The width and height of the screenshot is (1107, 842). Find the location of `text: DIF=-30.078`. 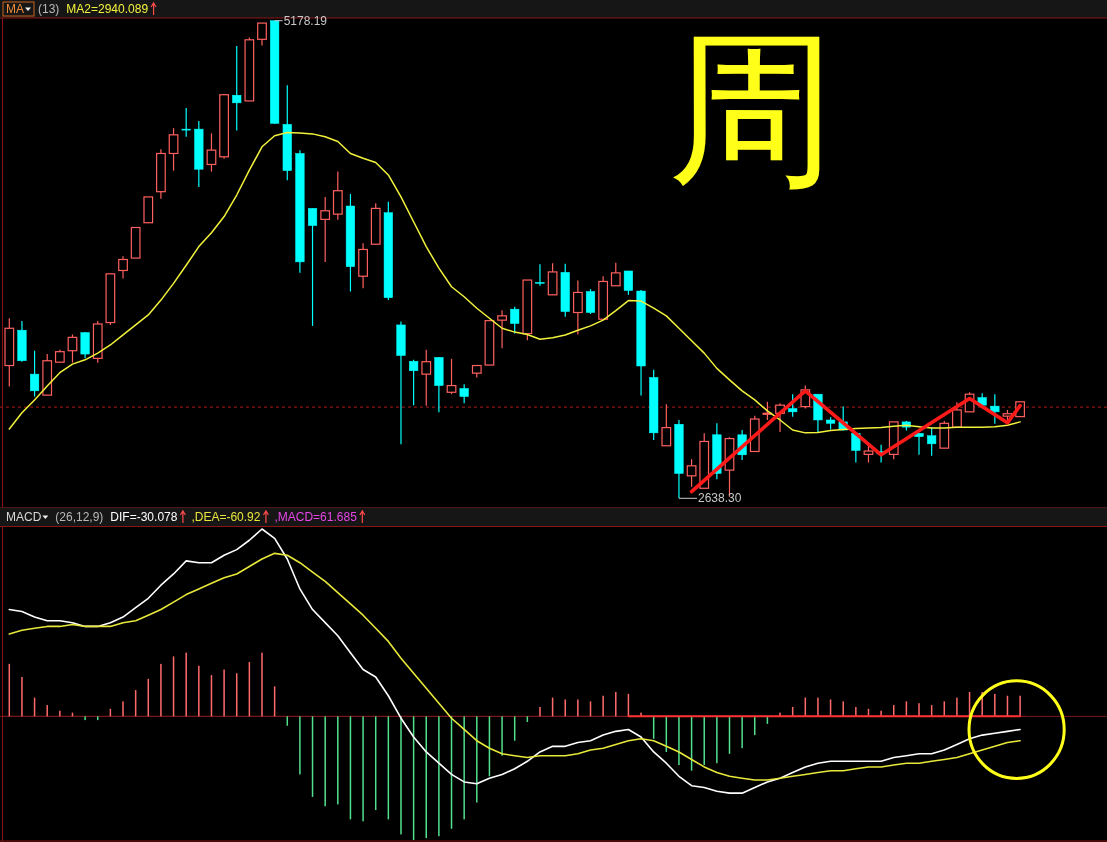

text: DIF=-30.078 is located at coordinates (144, 517).